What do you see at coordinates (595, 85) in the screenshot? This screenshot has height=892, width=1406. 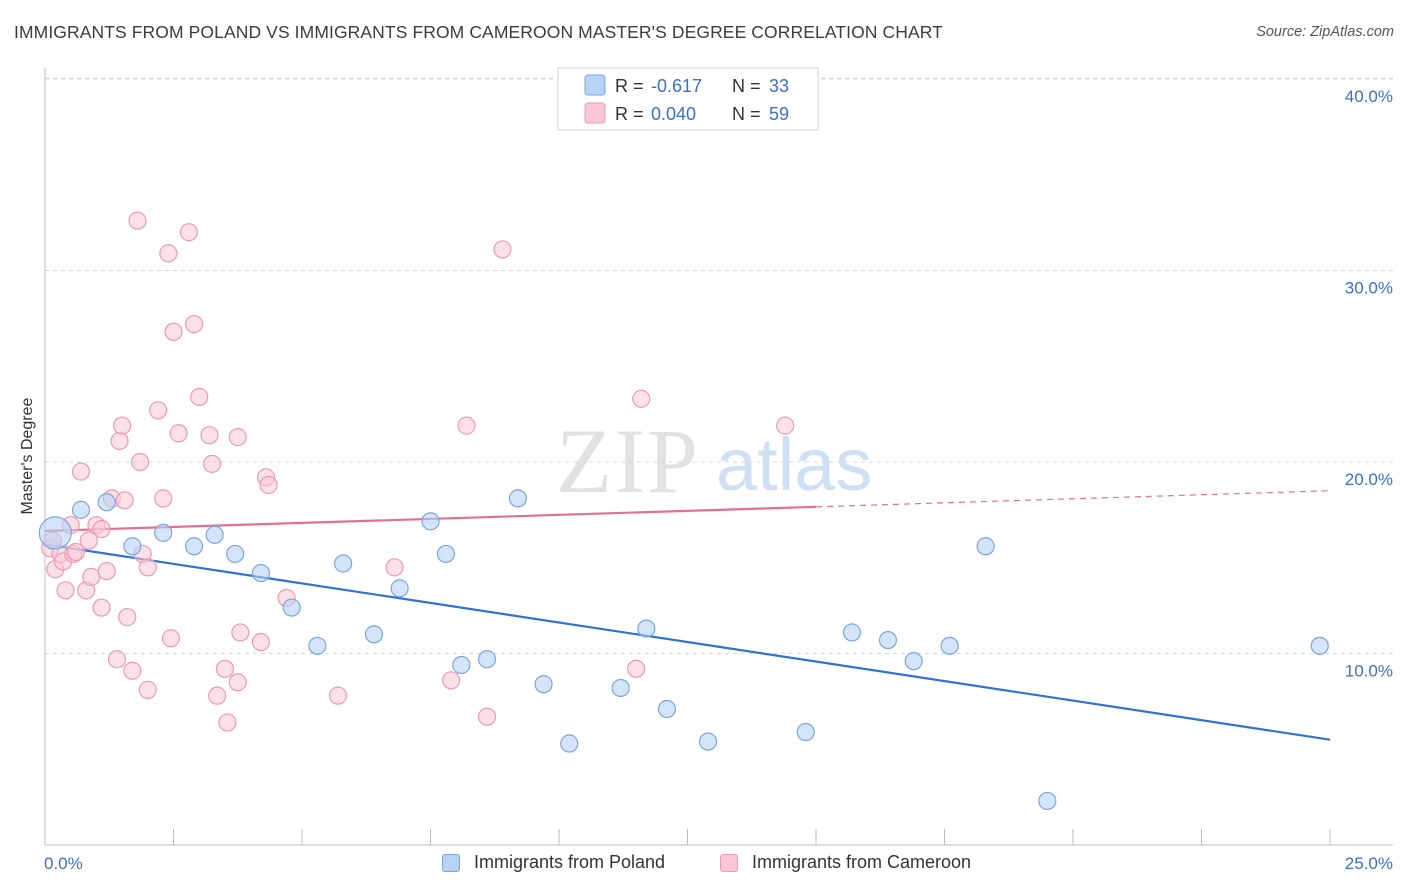 I see `legend-swatch-poland` at bounding box center [595, 85].